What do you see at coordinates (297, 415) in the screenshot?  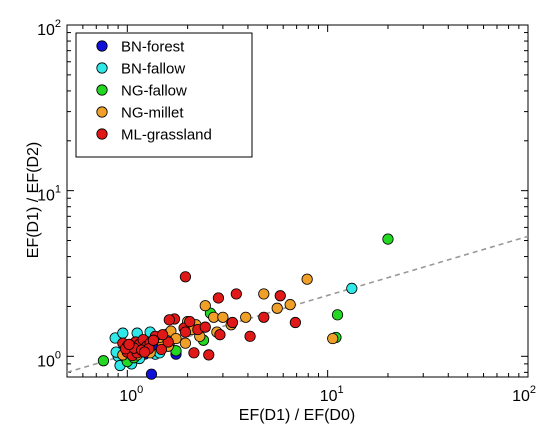 I see `x-axis-title: EF(D1) / EF(D0)` at bounding box center [297, 415].